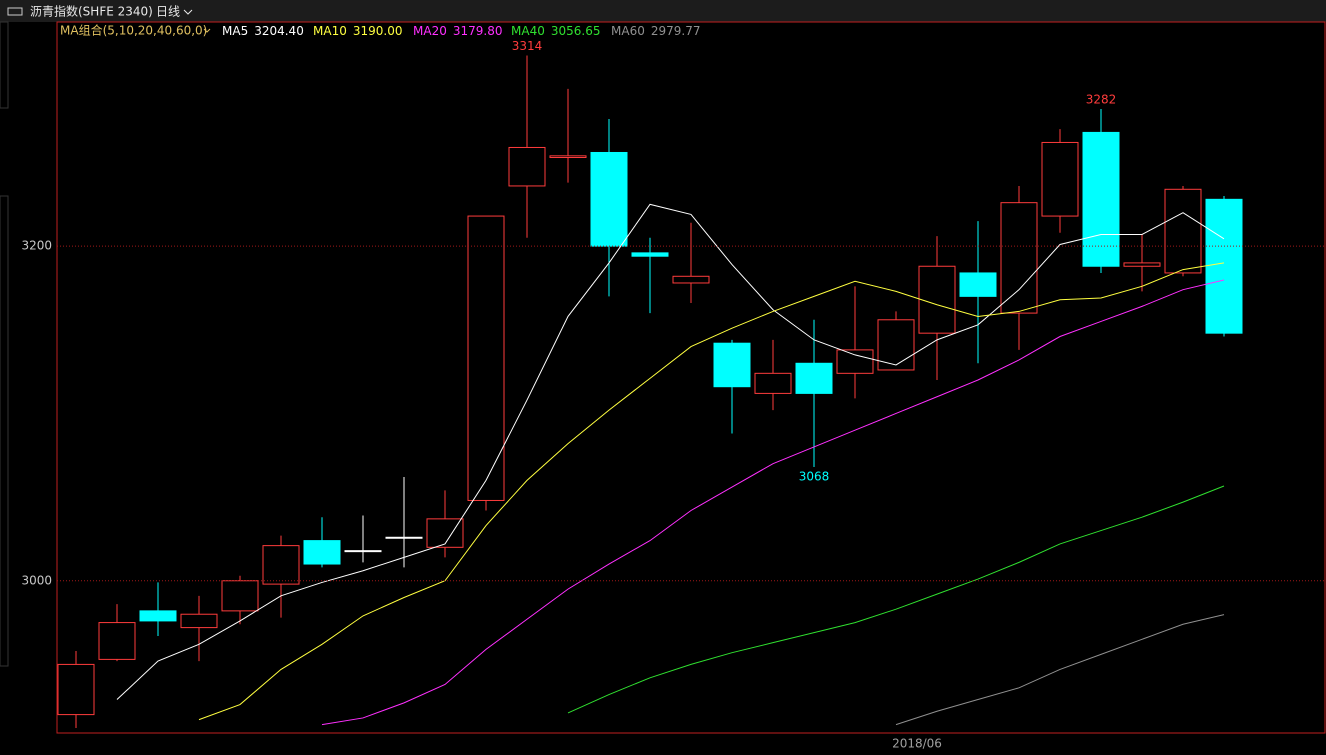 The image size is (1326, 755). I want to click on ma-group-chevron, so click(207, 30).